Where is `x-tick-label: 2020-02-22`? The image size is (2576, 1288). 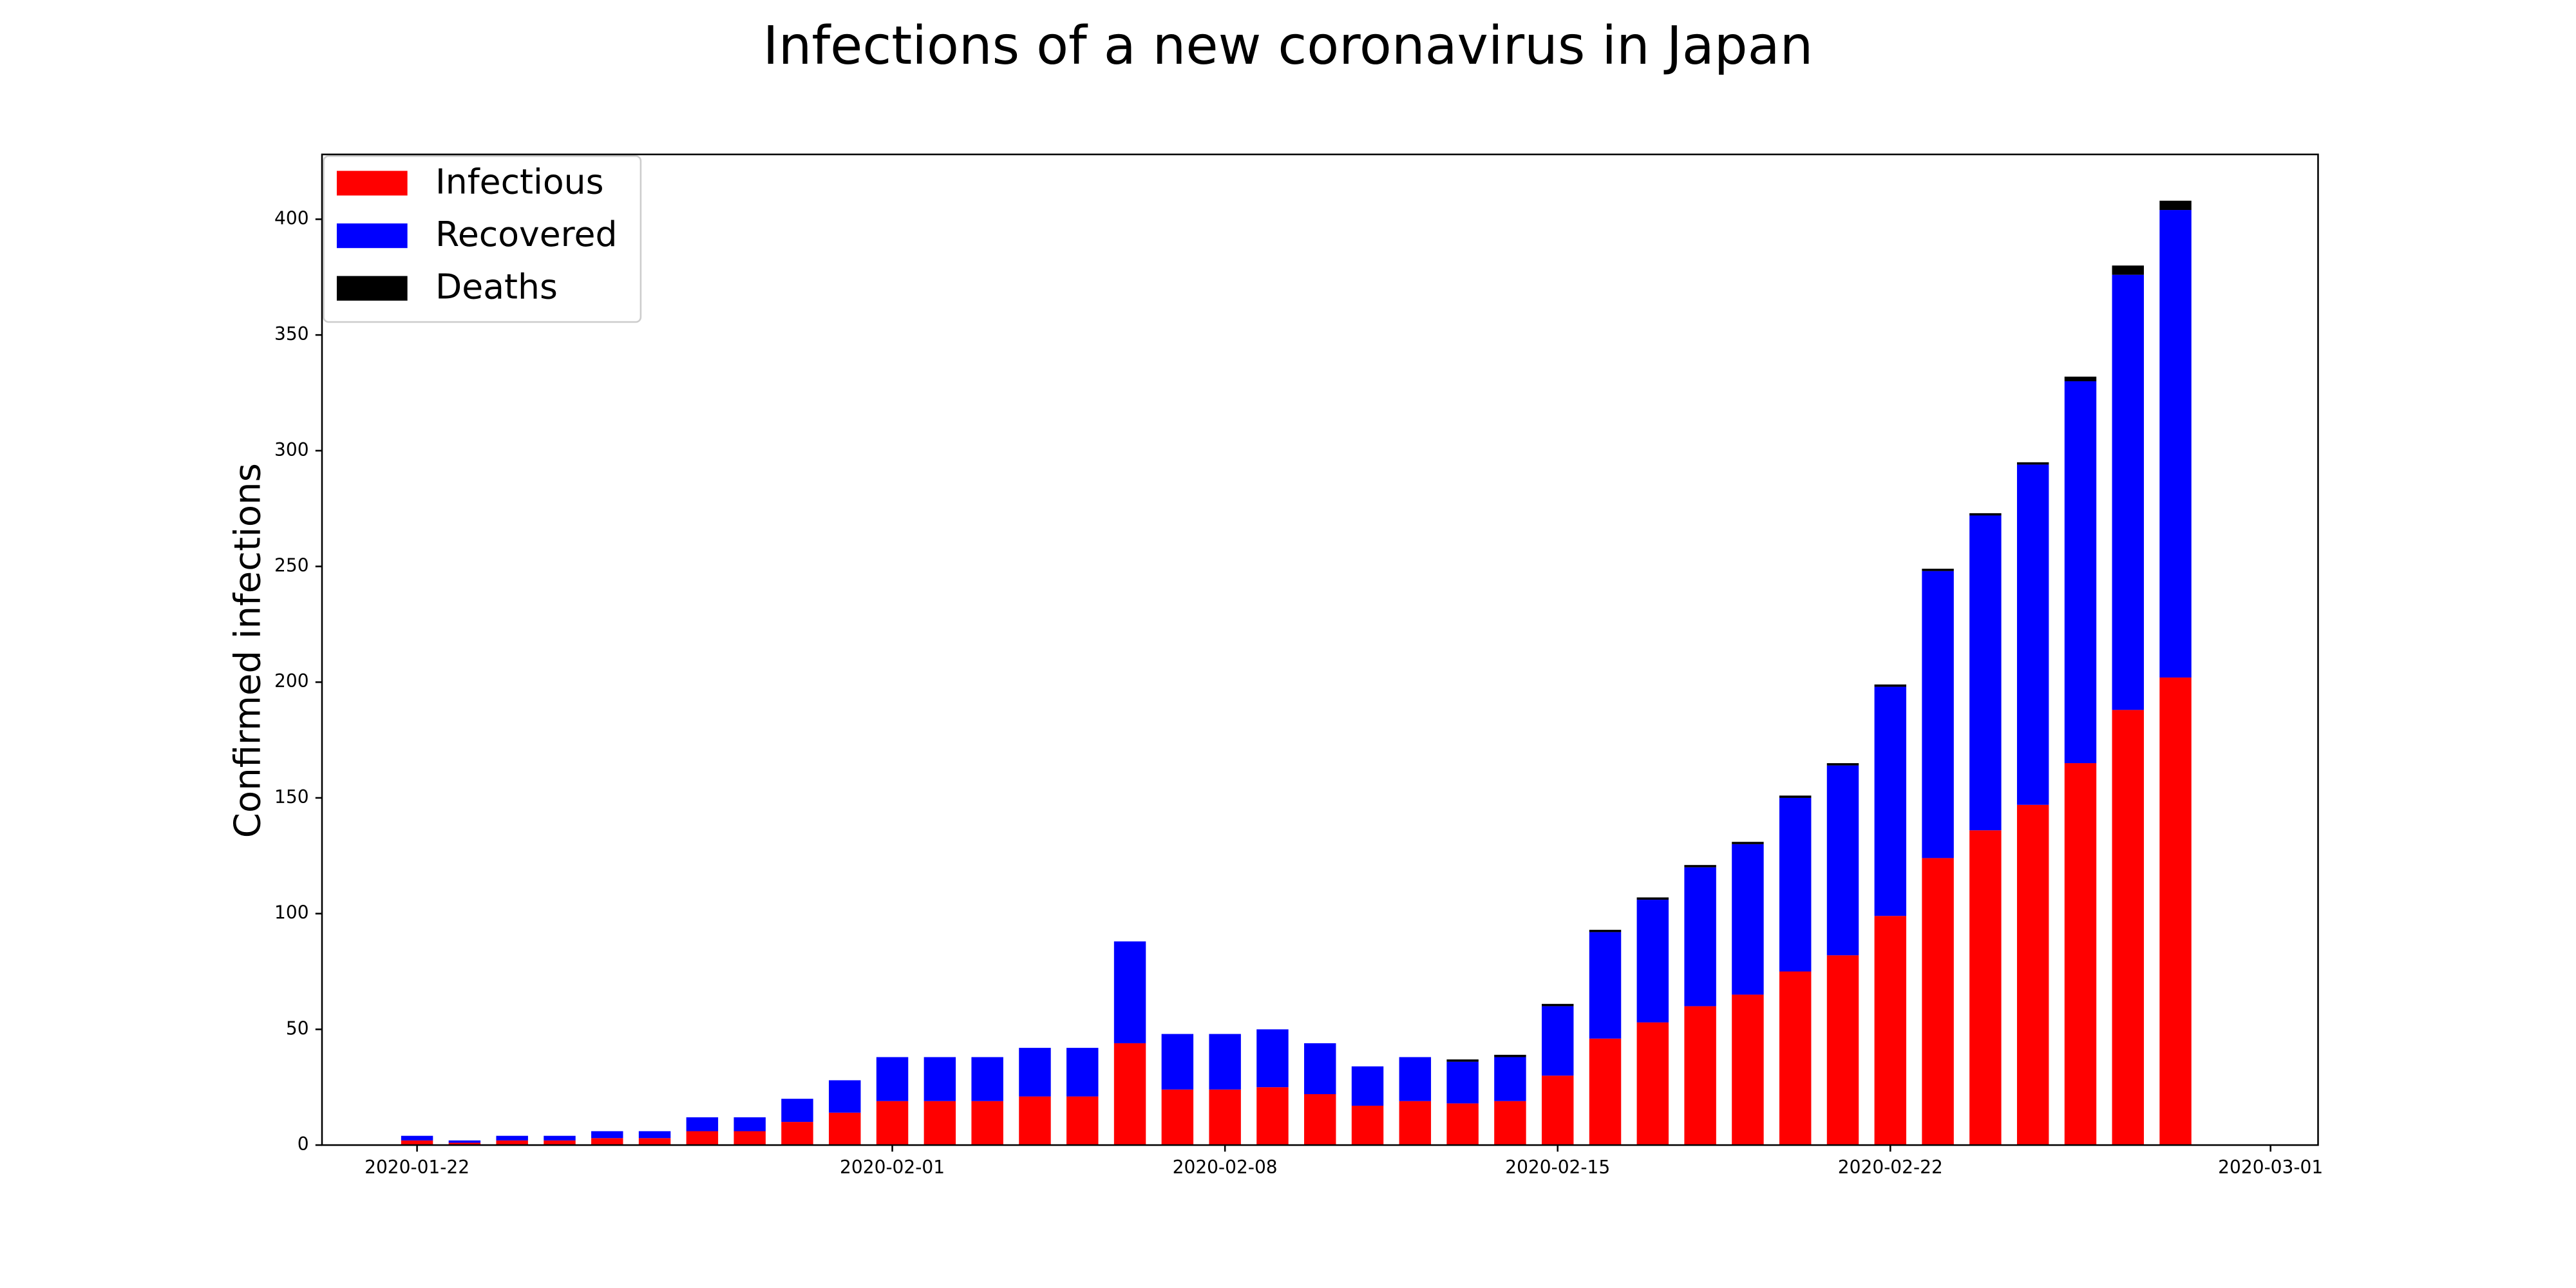
x-tick-label: 2020-02-22 is located at coordinates (1890, 1167).